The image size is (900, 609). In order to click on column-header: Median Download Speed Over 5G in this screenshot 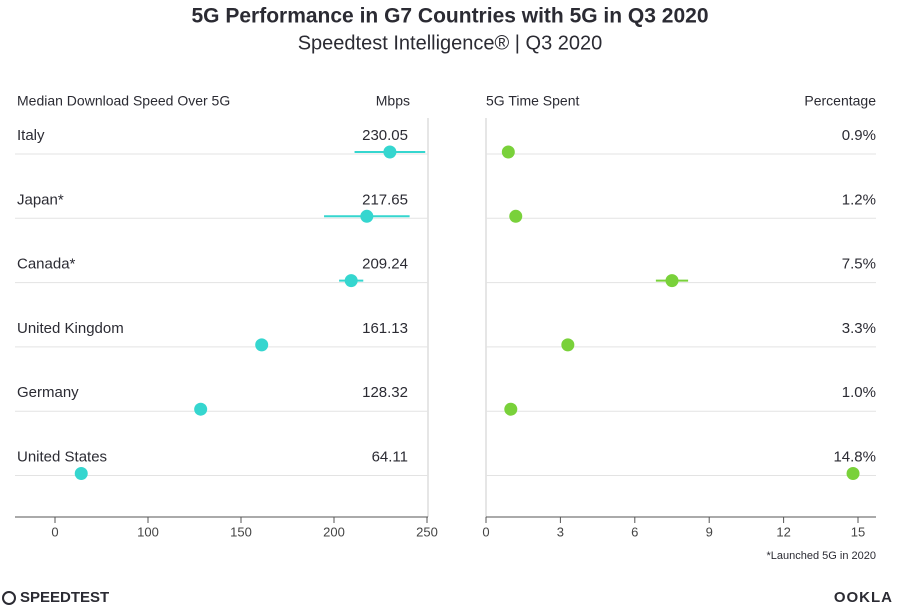, I will do `click(123, 101)`.